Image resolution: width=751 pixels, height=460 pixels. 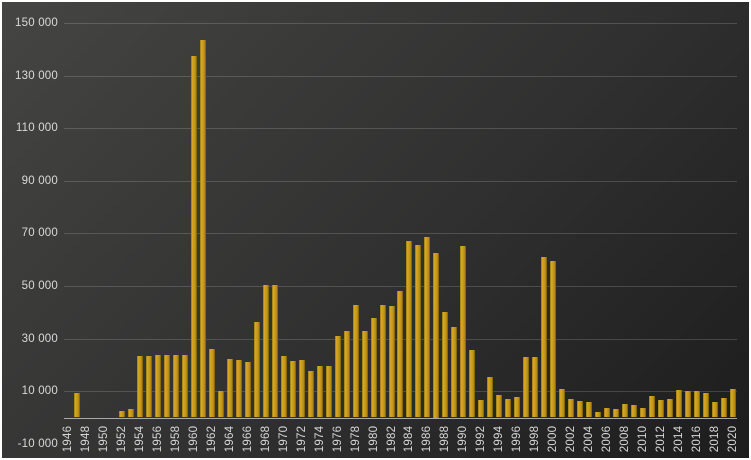 What do you see at coordinates (660, 409) in the screenshot?
I see `bar-2012` at bounding box center [660, 409].